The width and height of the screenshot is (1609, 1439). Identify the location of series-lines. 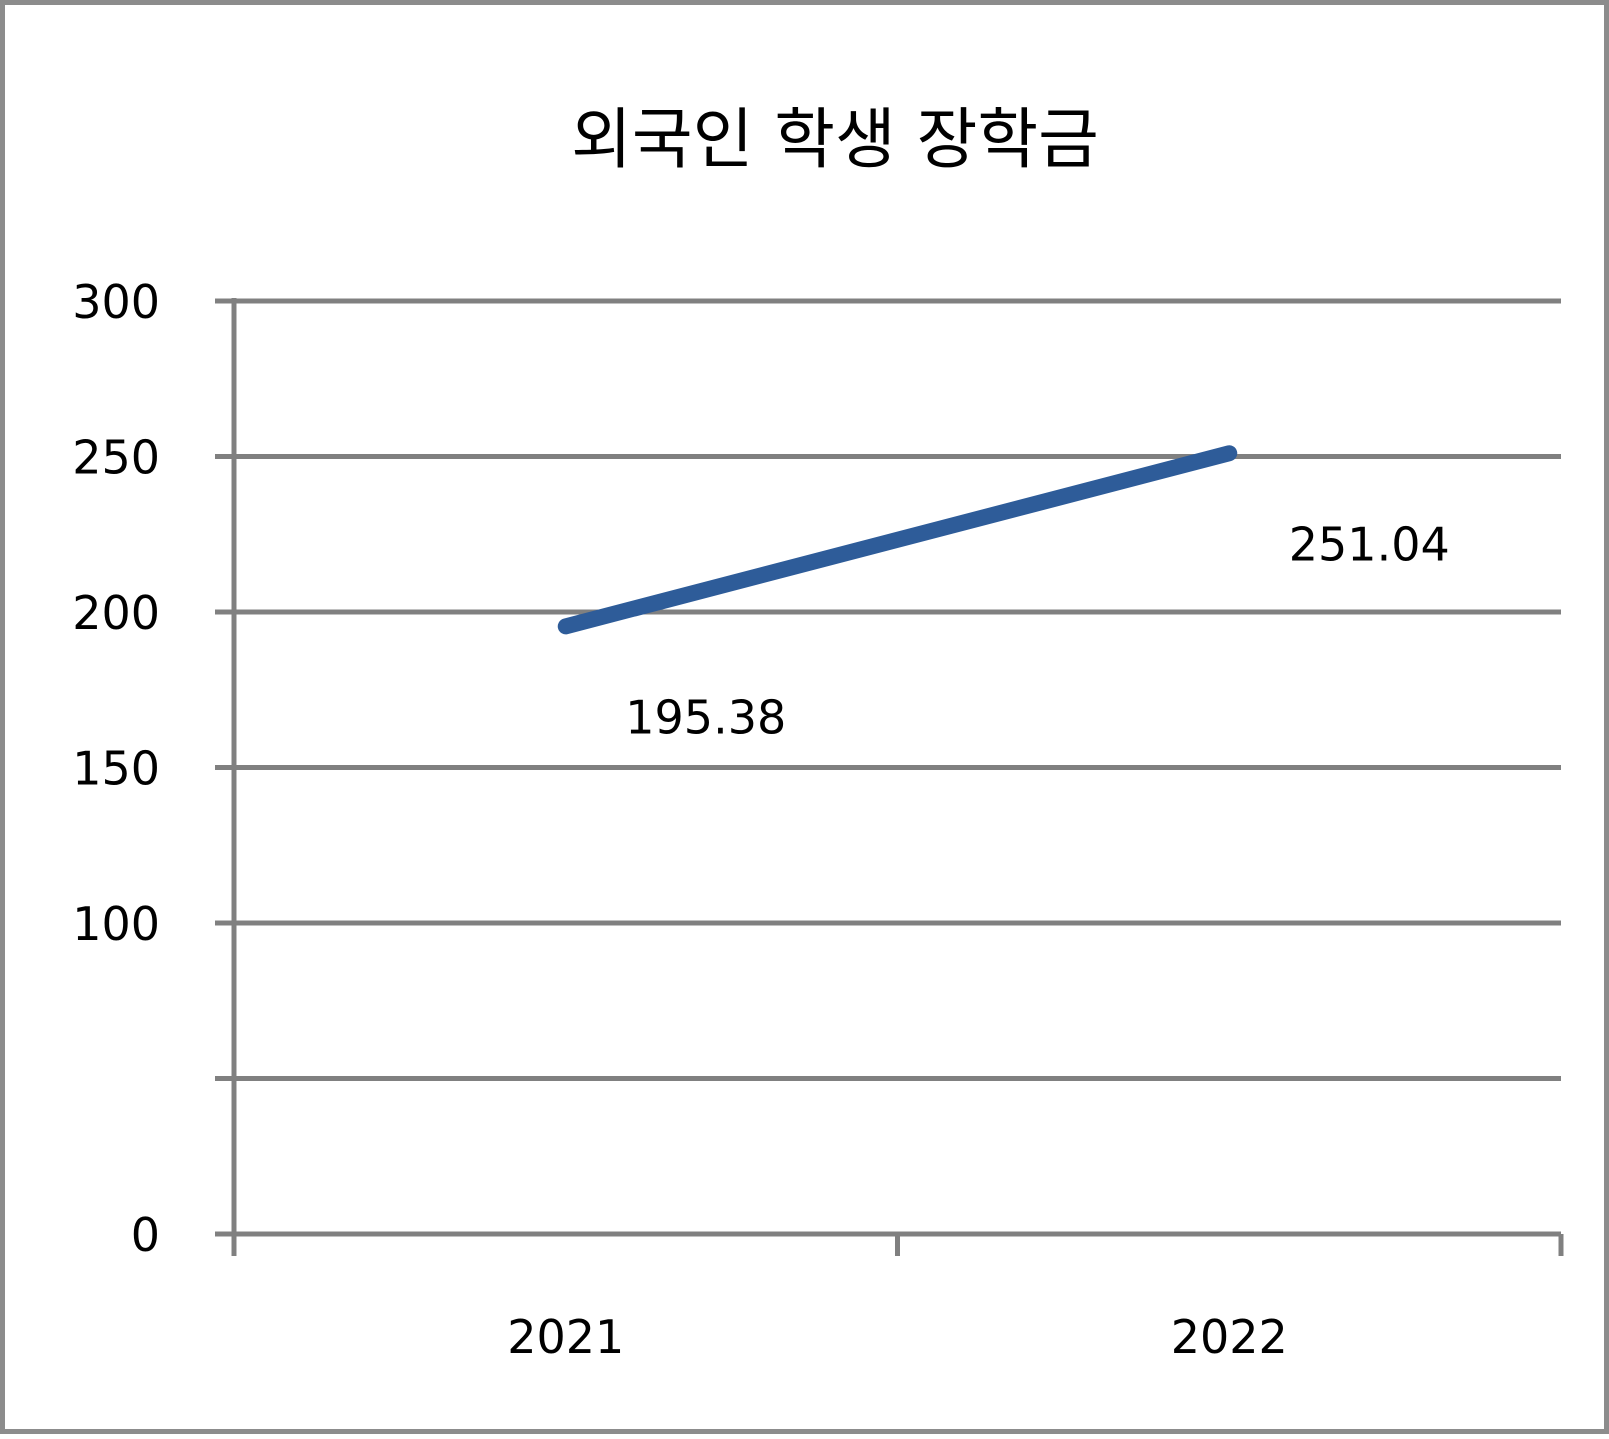
(897, 540).